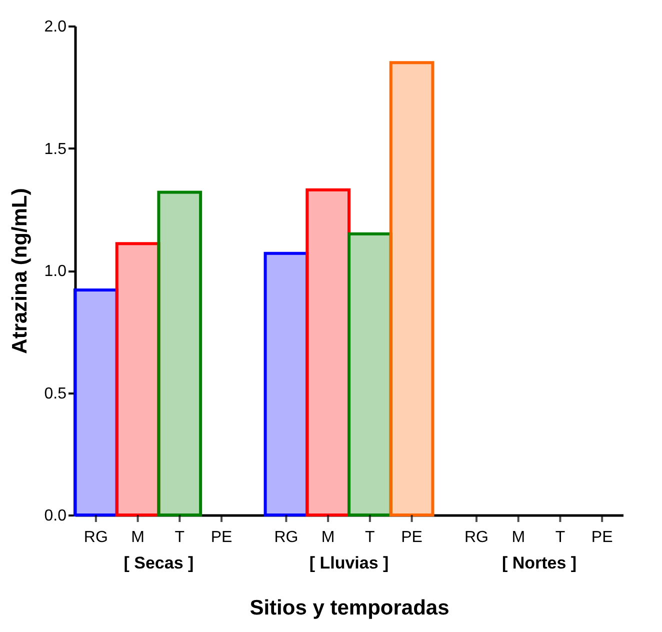  What do you see at coordinates (96, 537) in the screenshot?
I see `series-label: RG` at bounding box center [96, 537].